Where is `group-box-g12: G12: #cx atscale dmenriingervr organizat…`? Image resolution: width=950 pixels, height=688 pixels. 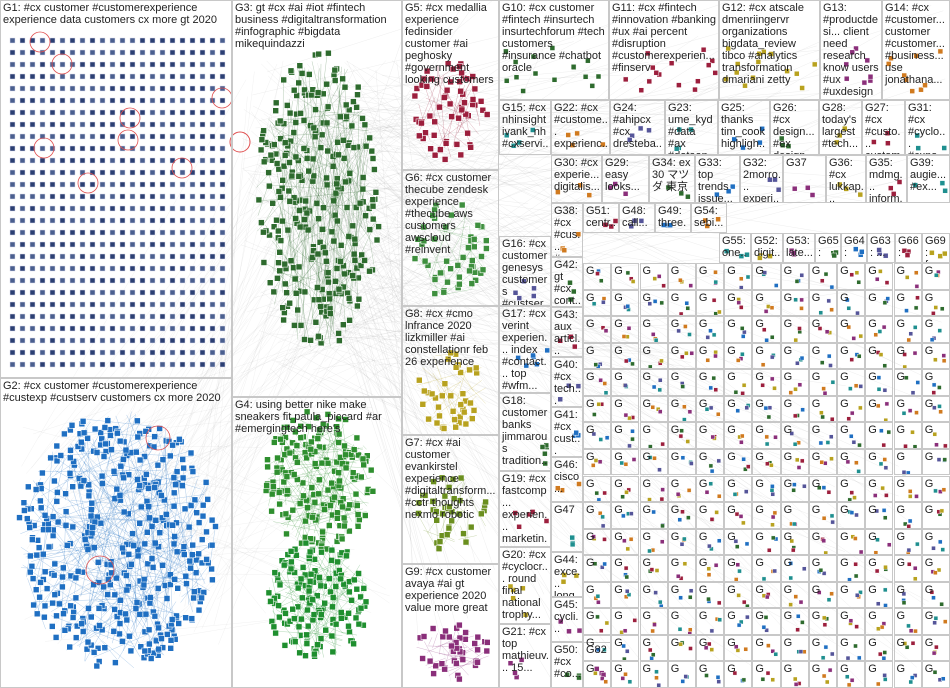
group-box-g12: G12: #cx atscale dmenriingervr organizat… is located at coordinates (769, 50).